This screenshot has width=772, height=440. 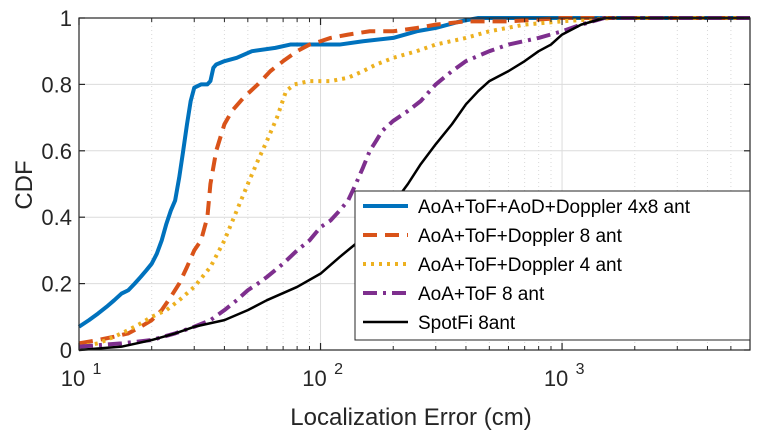 I want to click on y-tick-label: 0.4, so click(x=56, y=217).